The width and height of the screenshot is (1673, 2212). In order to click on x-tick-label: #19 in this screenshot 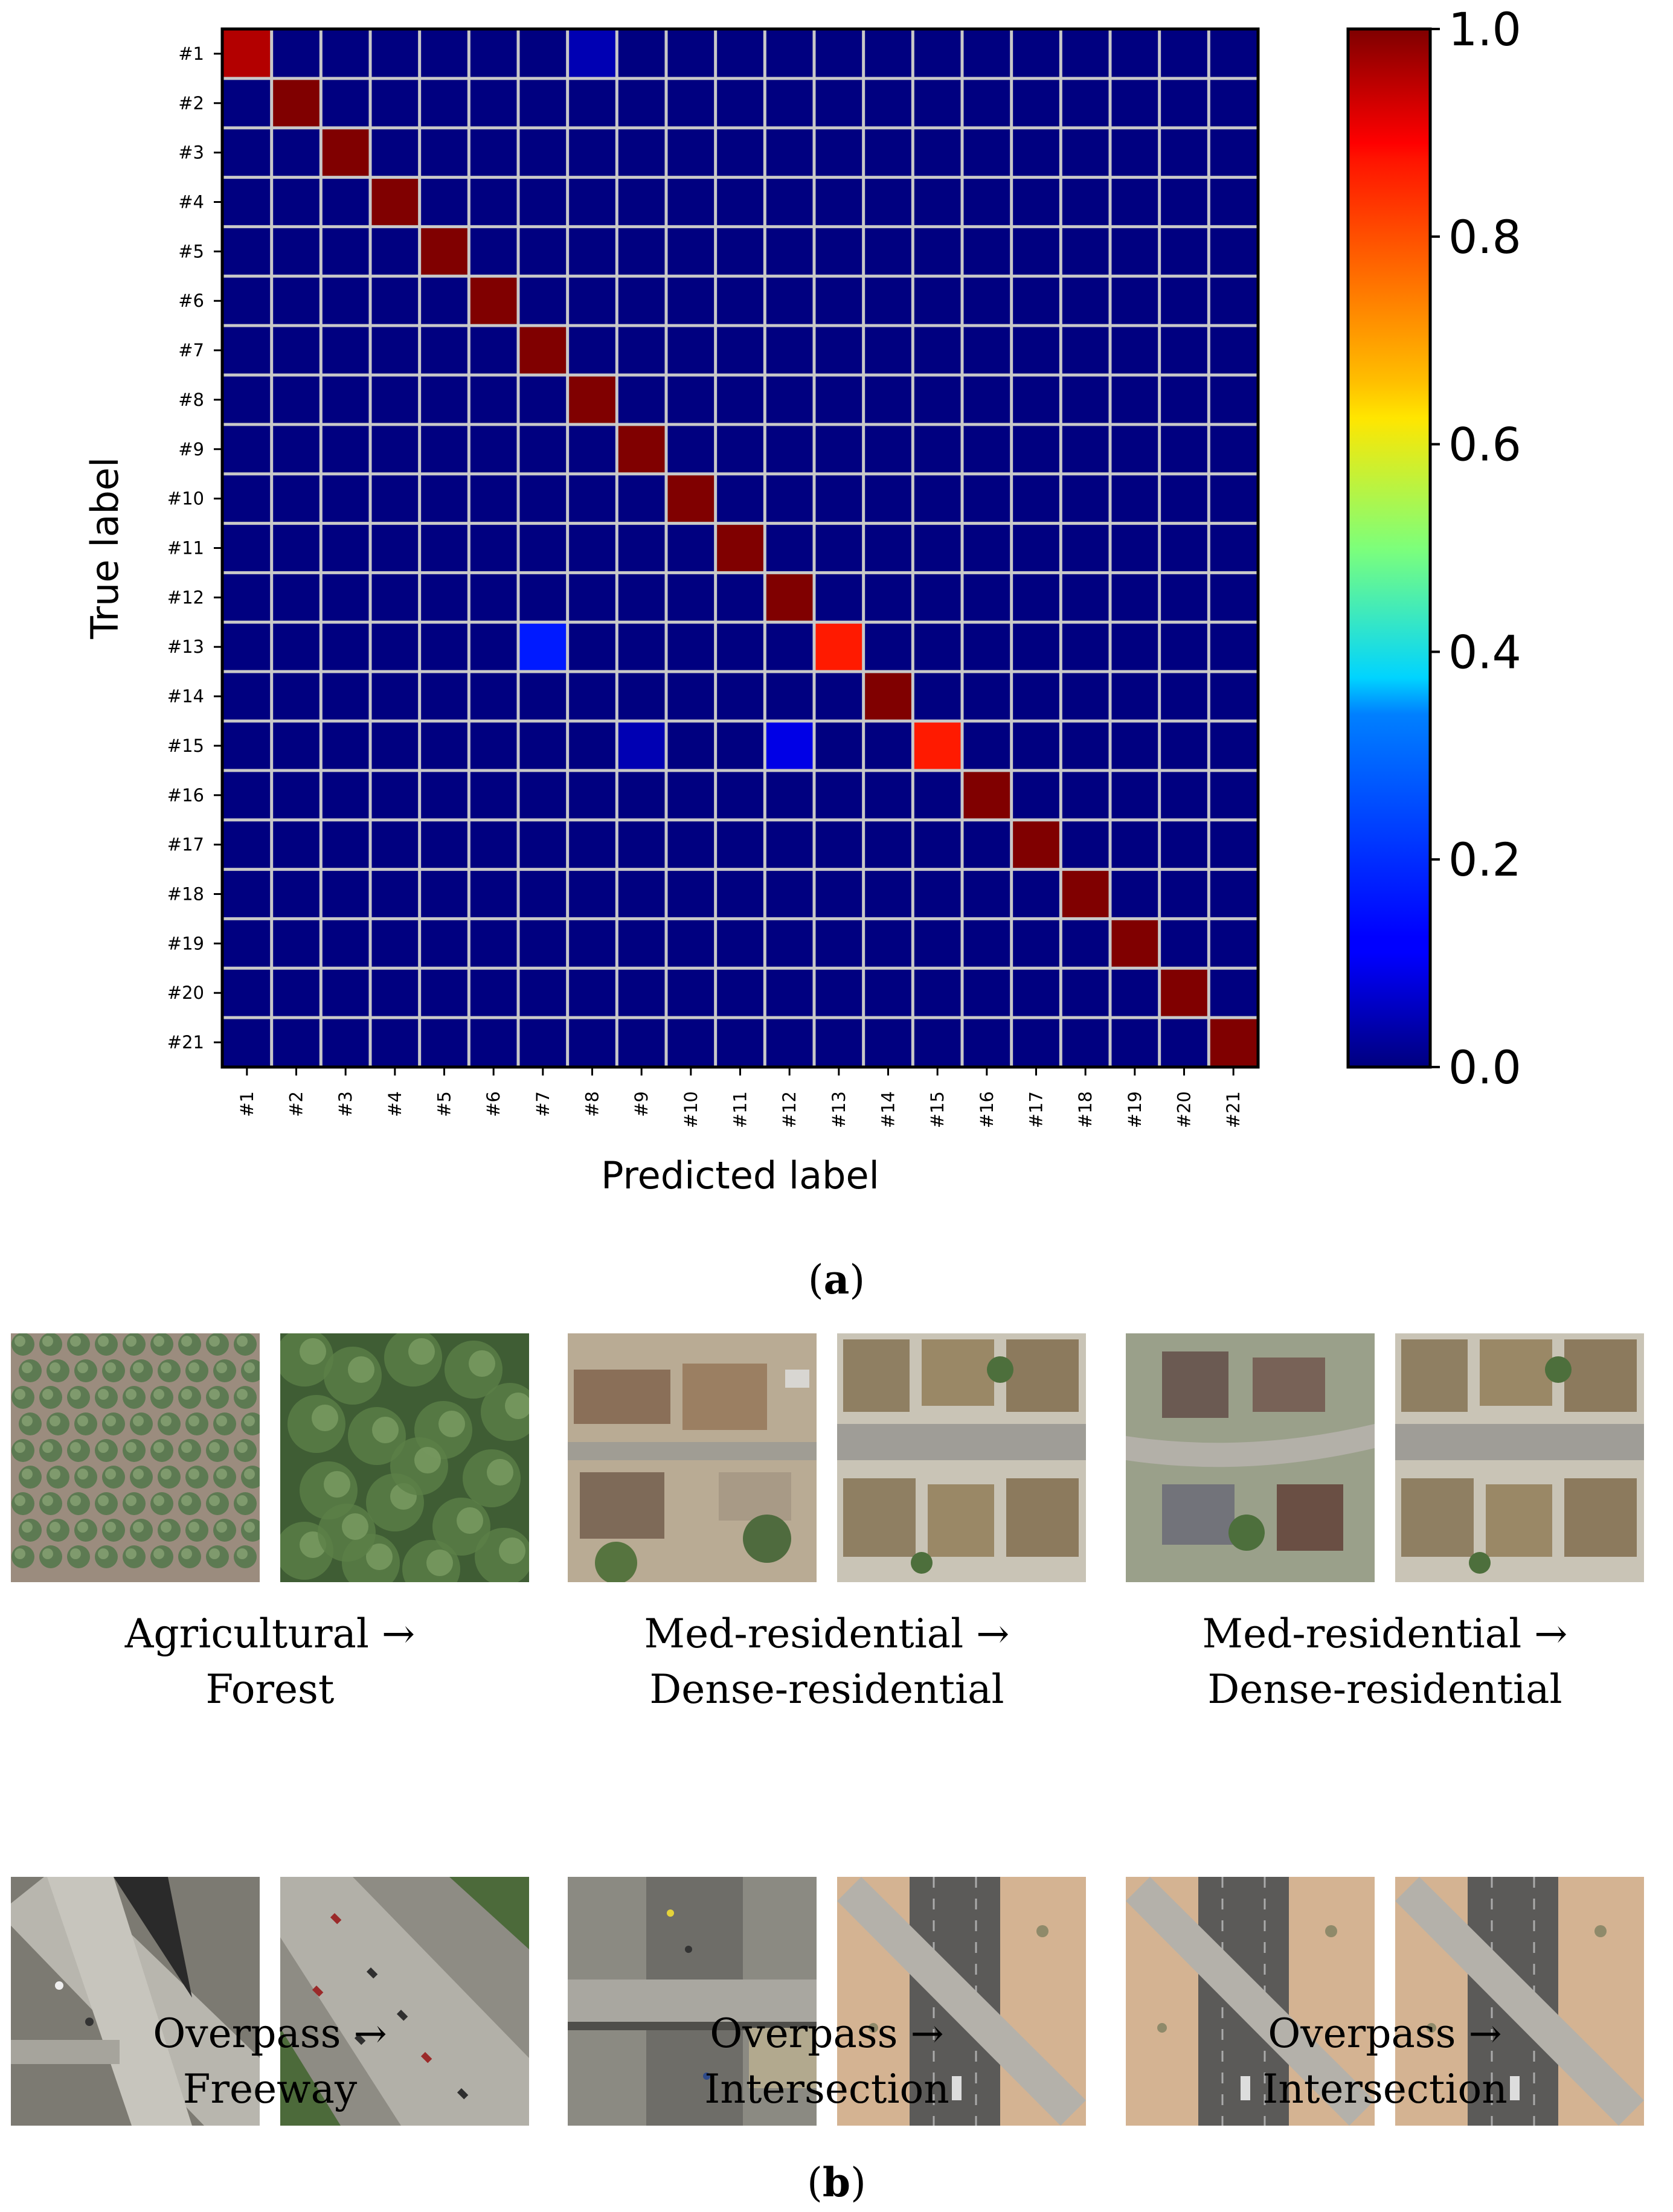, I will do `click(1135, 1110)`.